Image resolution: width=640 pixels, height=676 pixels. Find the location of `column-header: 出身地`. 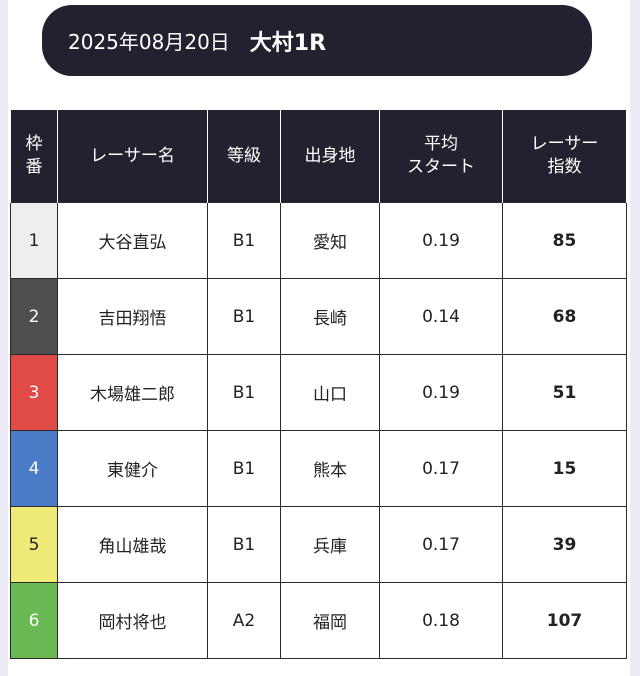

column-header: 出身地 is located at coordinates (330, 156).